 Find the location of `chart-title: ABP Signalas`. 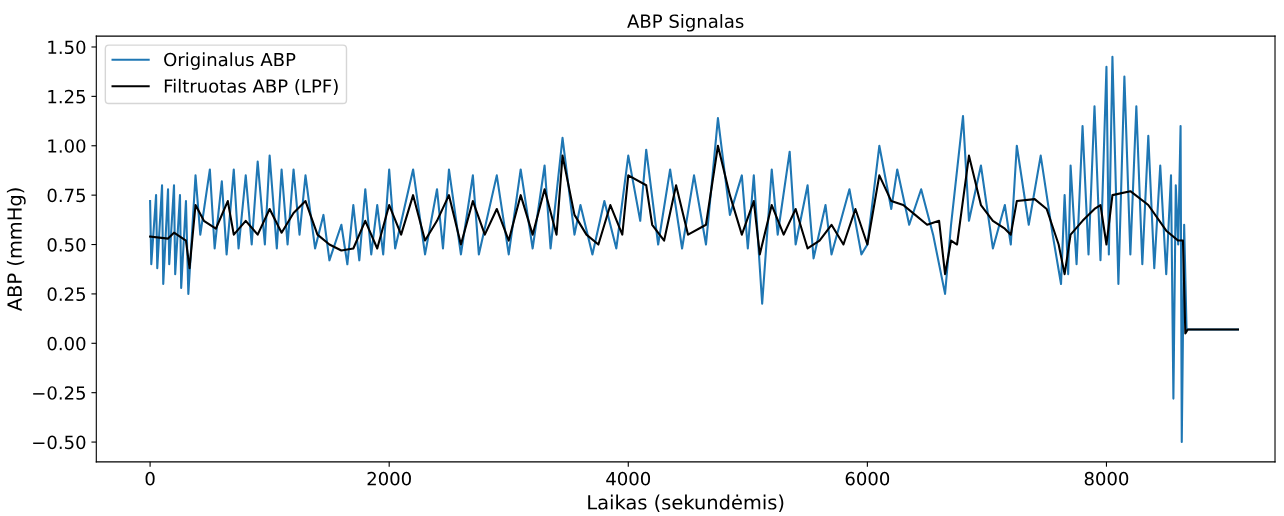

chart-title: ABP Signalas is located at coordinates (685, 23).